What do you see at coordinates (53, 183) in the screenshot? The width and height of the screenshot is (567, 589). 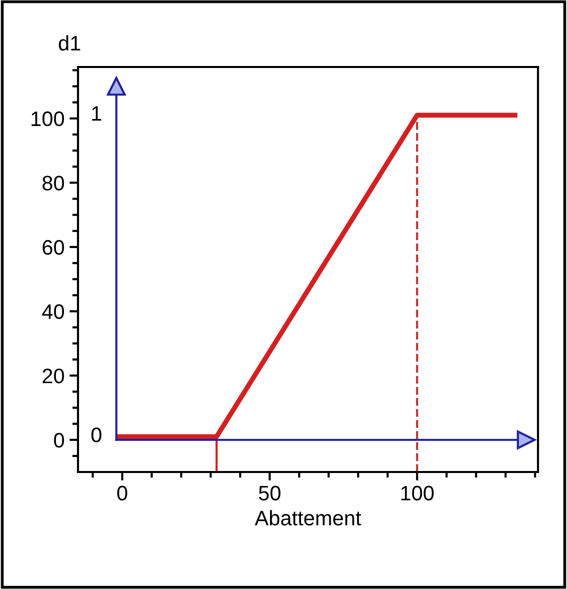 I see `y-tick-label: 80` at bounding box center [53, 183].